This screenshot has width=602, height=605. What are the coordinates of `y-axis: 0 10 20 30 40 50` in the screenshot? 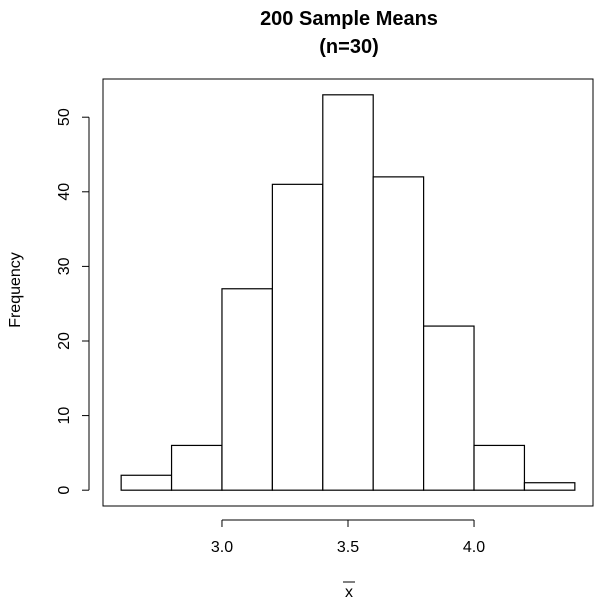 It's located at (73, 301).